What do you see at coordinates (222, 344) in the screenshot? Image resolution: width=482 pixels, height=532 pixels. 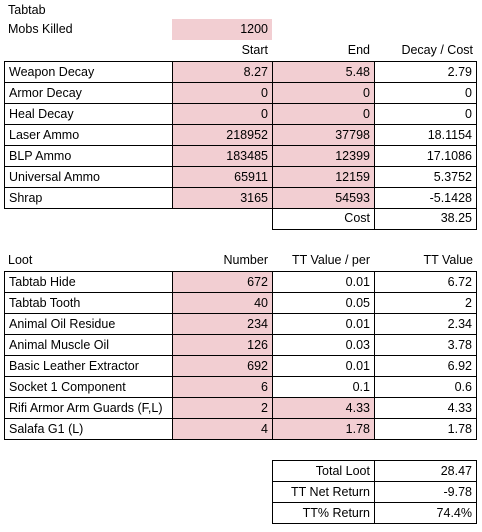 I see `number-cell: 126` at bounding box center [222, 344].